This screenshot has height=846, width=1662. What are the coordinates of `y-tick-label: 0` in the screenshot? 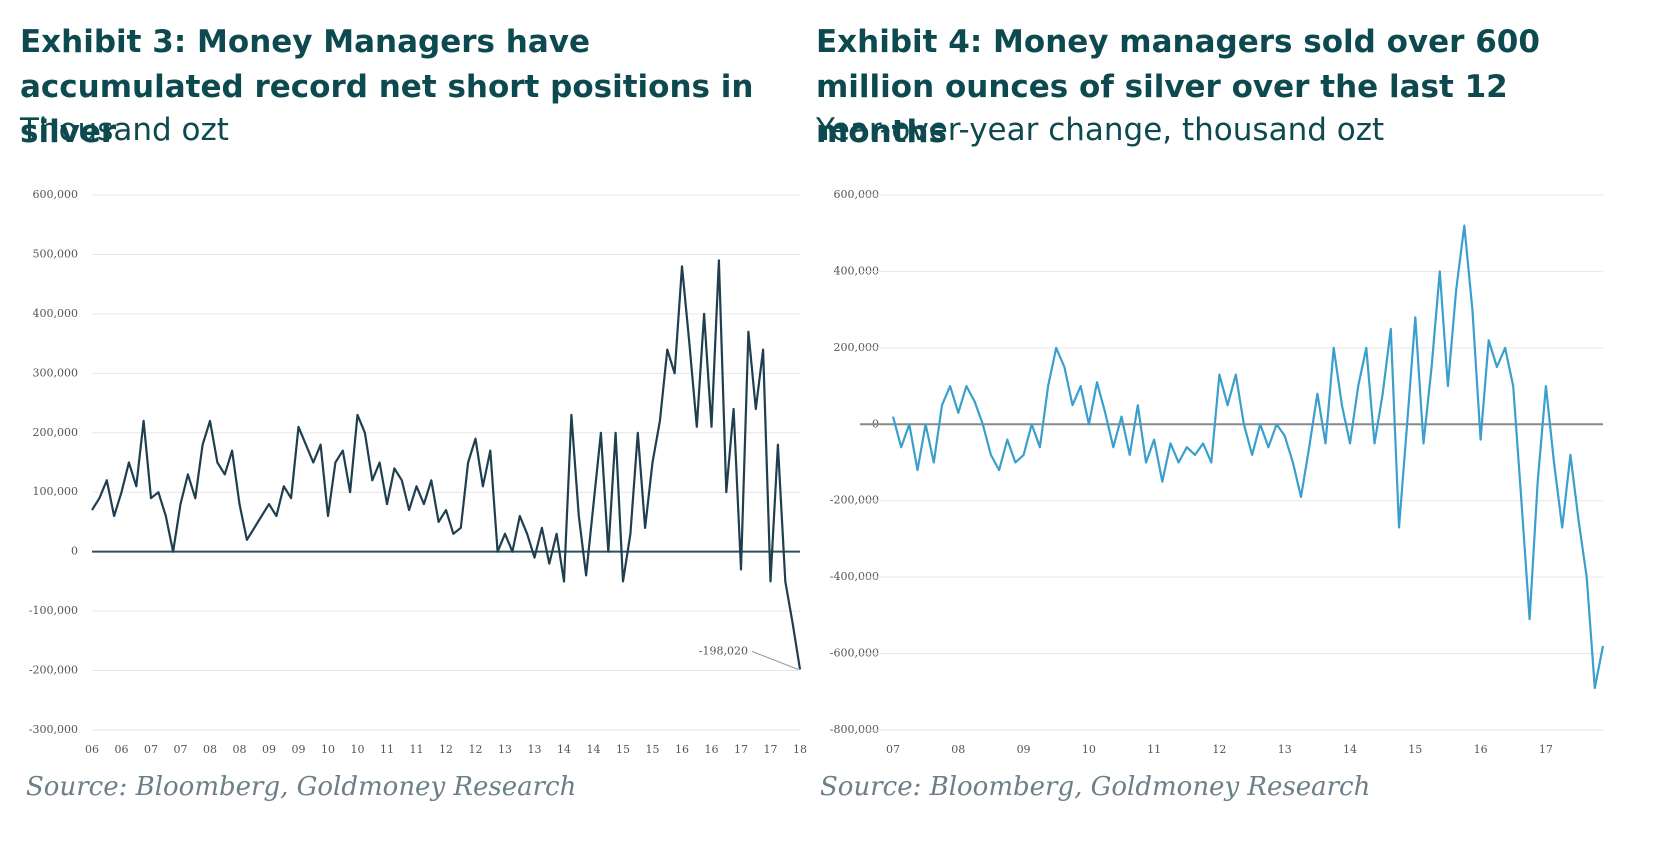 It's located at (74, 551).